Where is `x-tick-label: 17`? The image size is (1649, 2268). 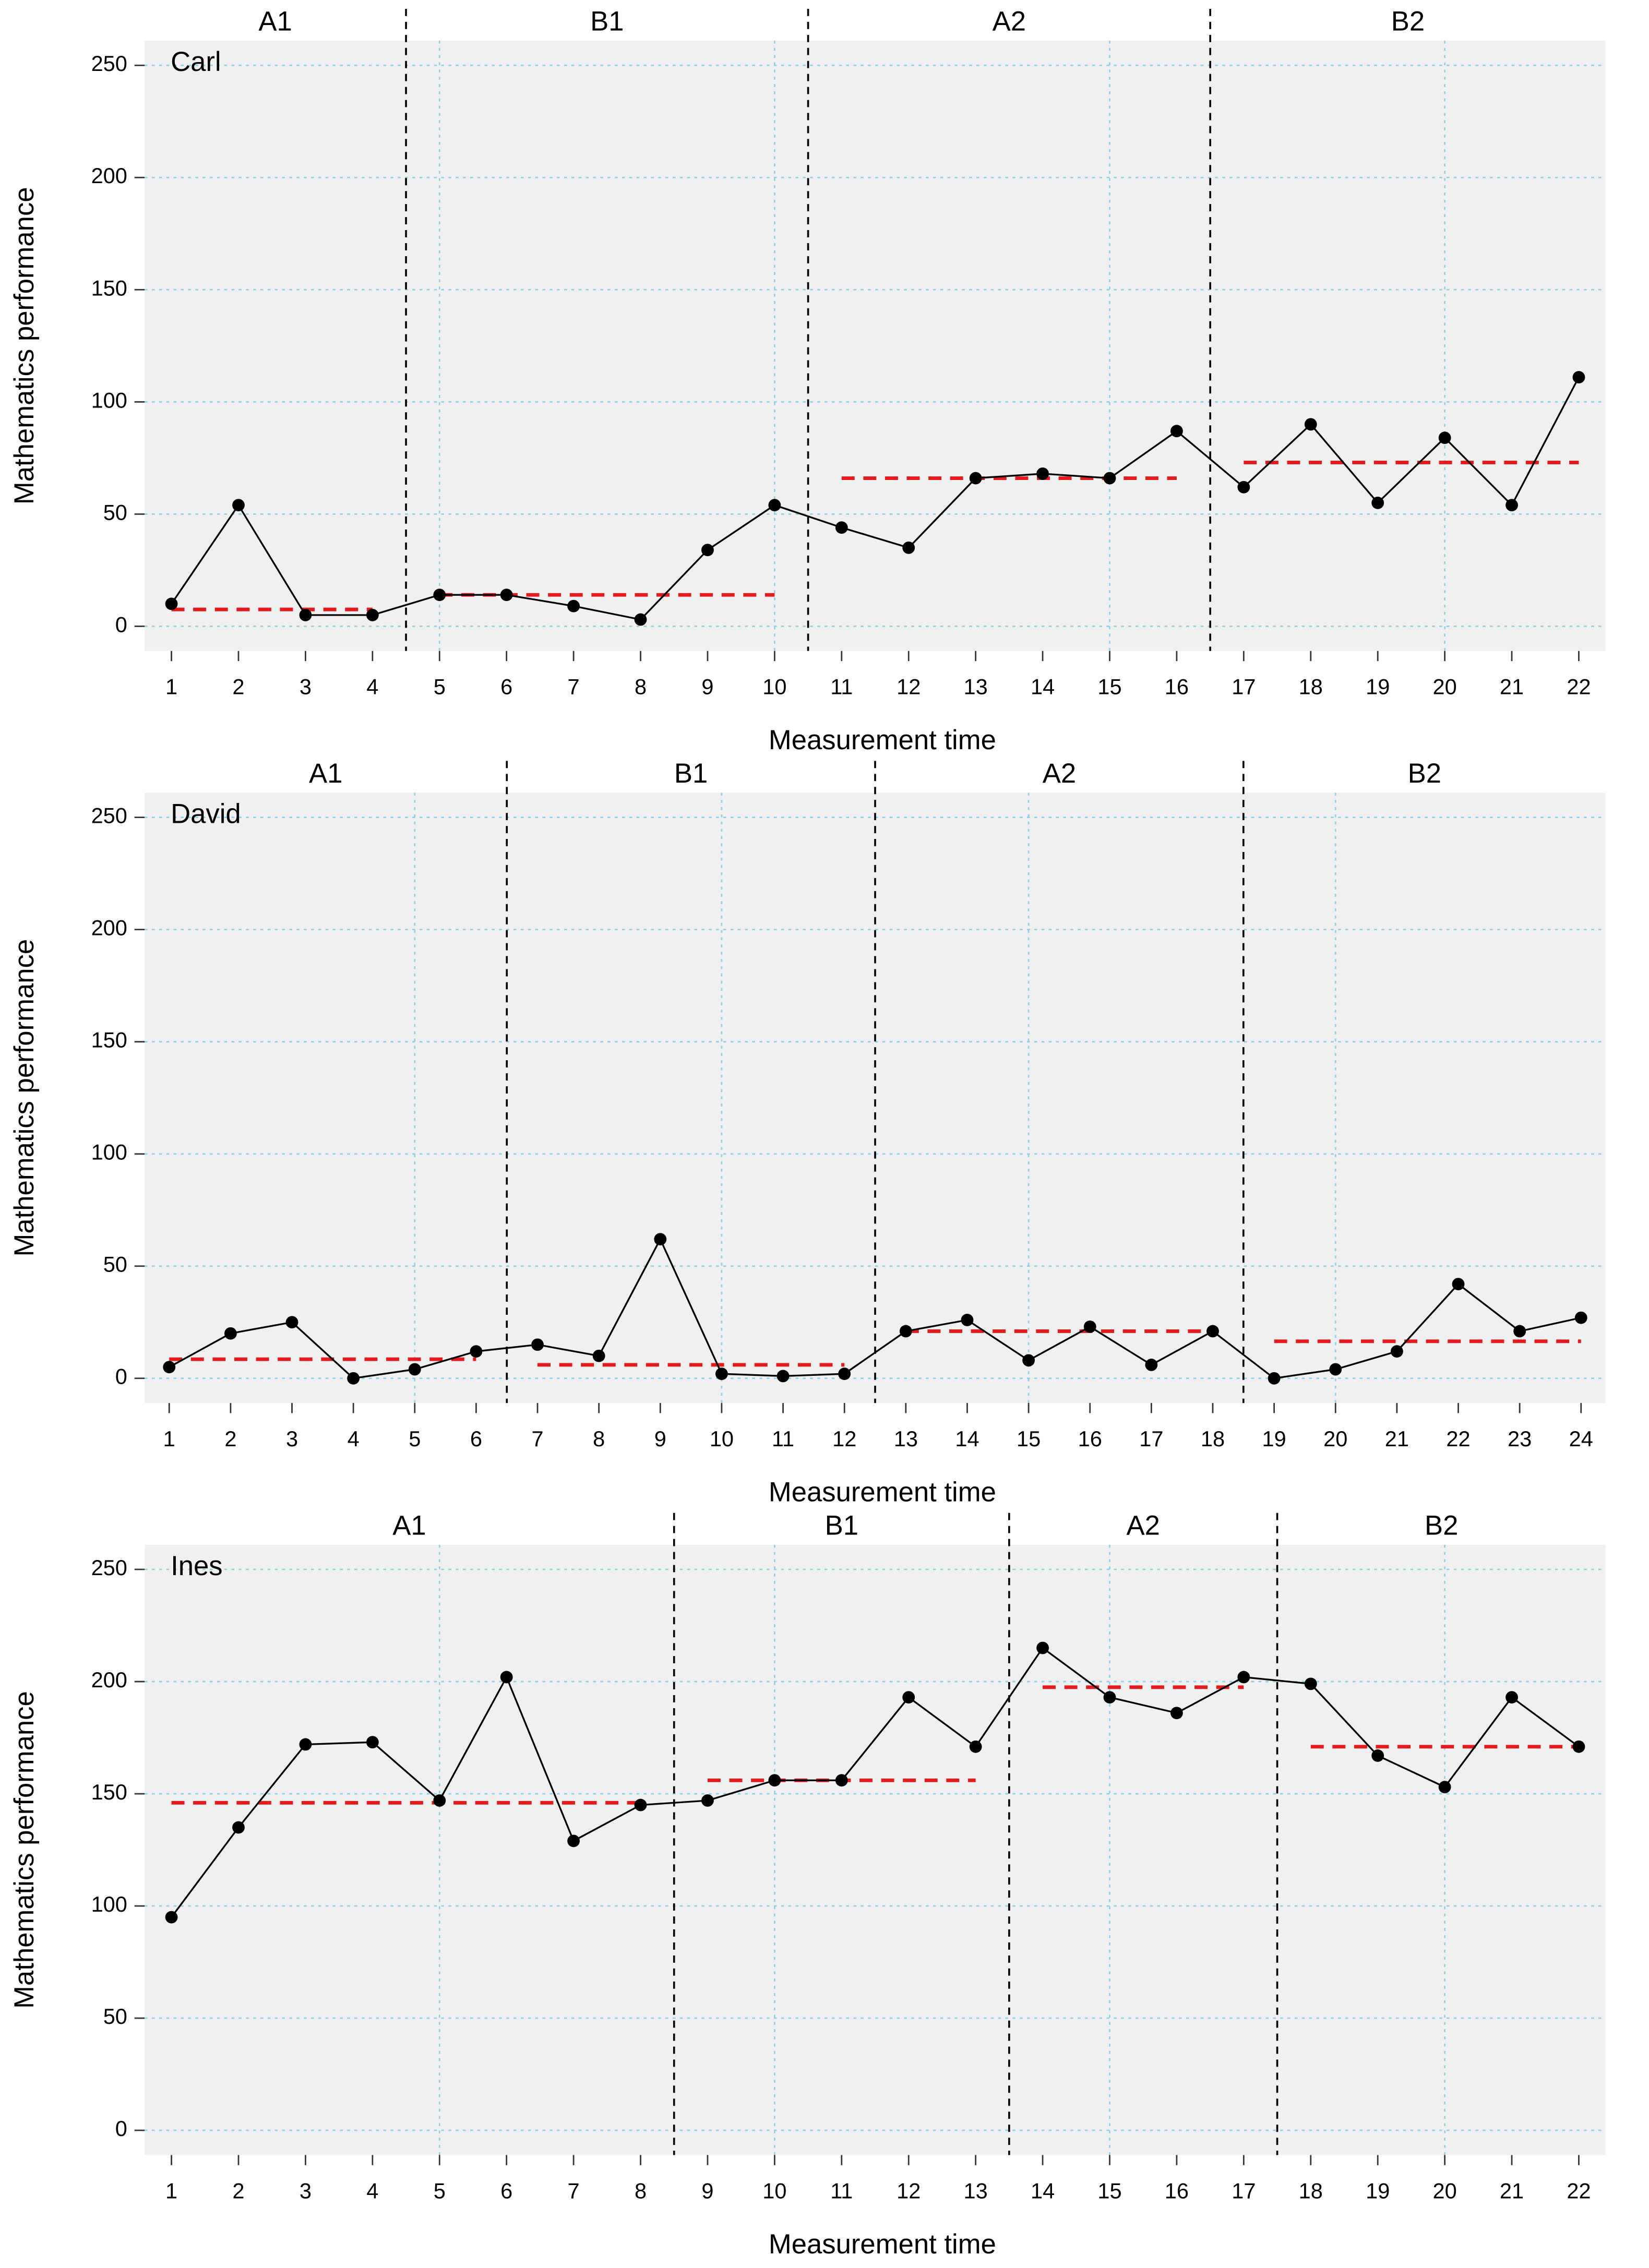
x-tick-label: 17 is located at coordinates (1151, 1438).